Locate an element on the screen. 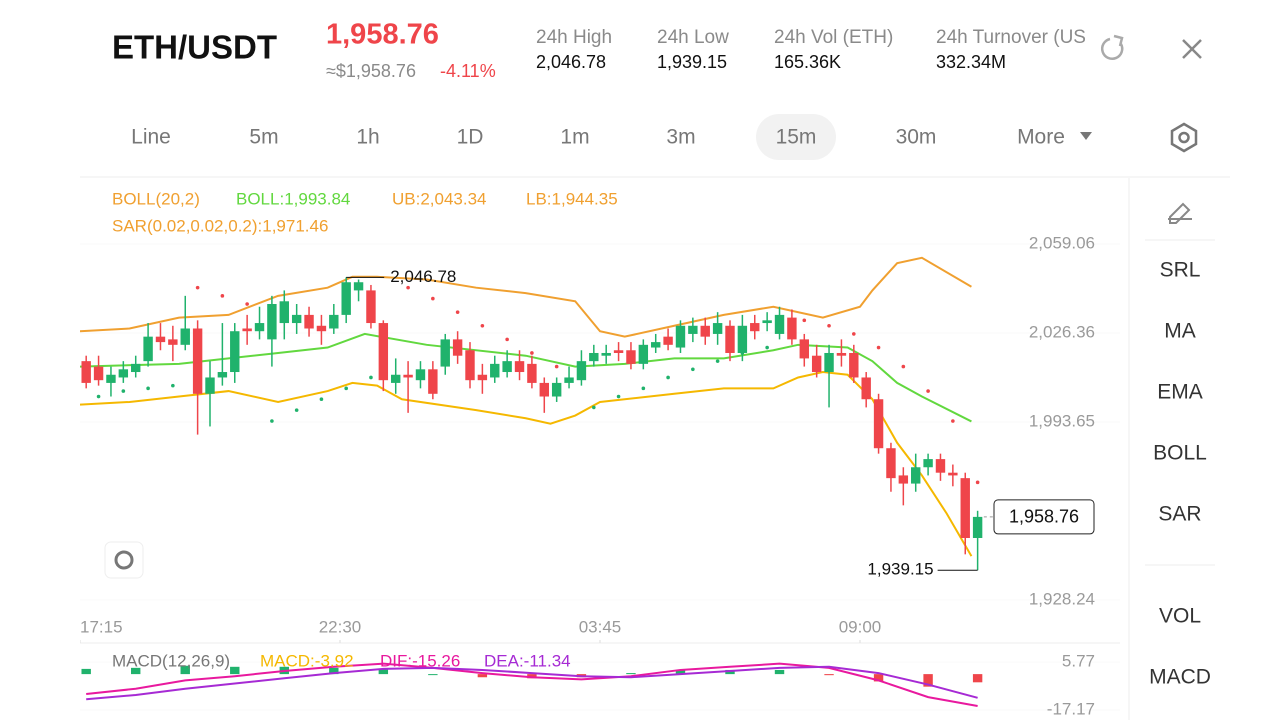  stat-clip: 24h Turnover (USDT) 332.34M is located at coordinates (1027, 49).